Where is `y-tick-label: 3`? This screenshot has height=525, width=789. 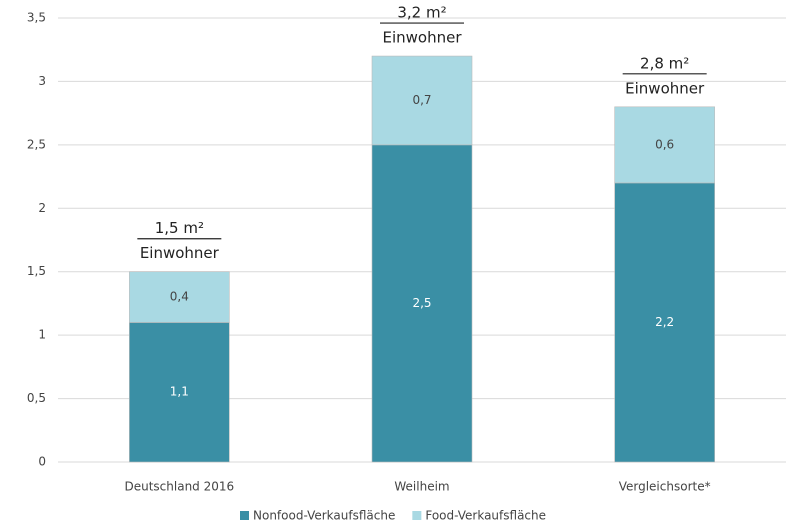
y-tick-label: 3 is located at coordinates (42, 81).